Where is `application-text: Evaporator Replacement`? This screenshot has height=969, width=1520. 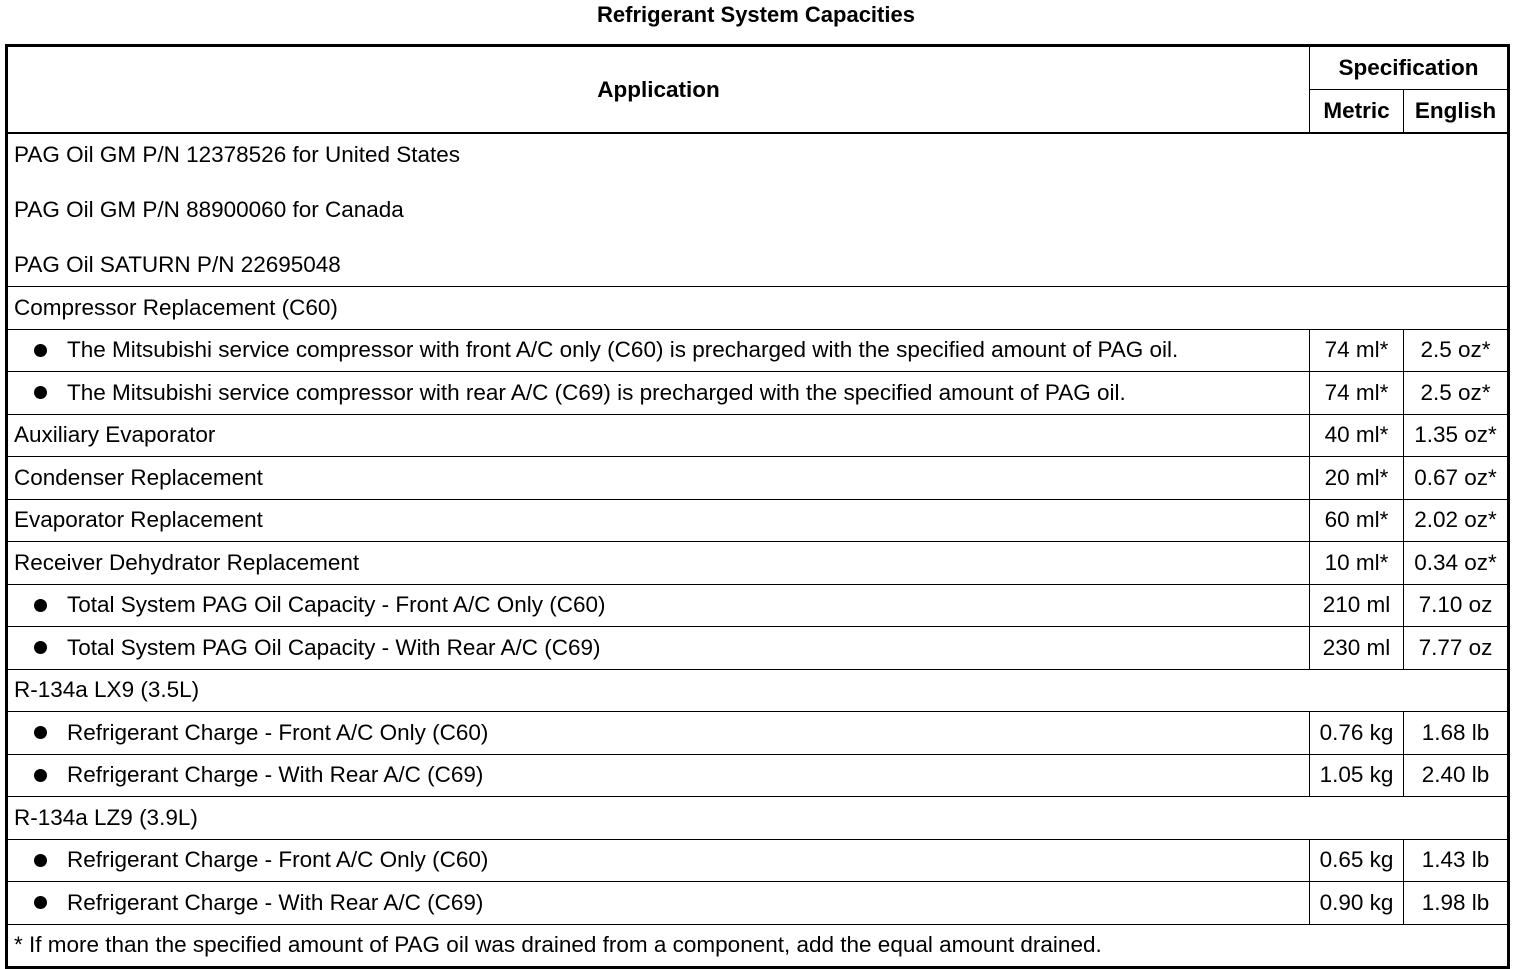
application-text: Evaporator Replacement is located at coordinates (138, 520).